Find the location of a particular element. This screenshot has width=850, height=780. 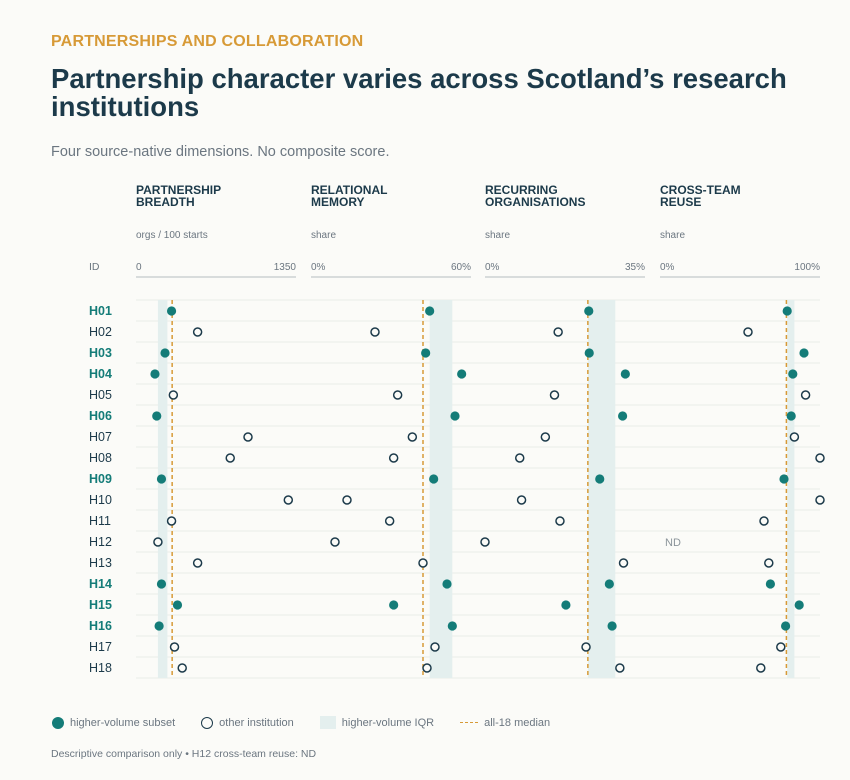

eyebrow: PARTNERSHIPS AND COLLABORATION is located at coordinates (207, 41).